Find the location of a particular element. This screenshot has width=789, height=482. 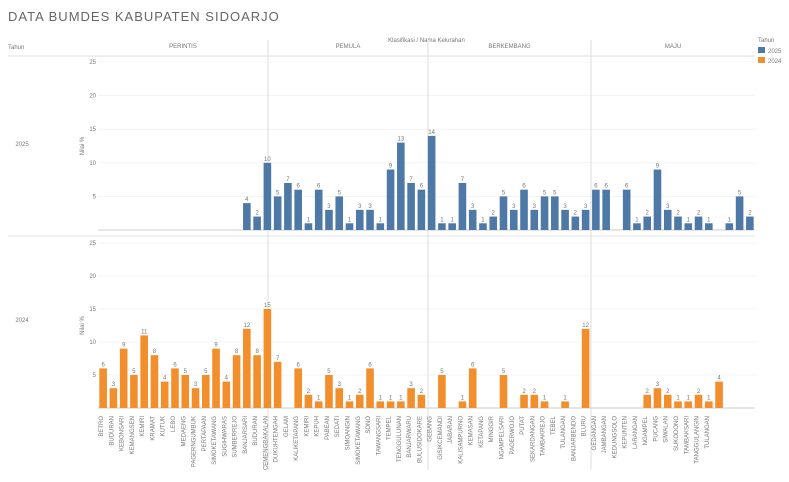

x-tick-label: GELAM is located at coordinates (287, 426).